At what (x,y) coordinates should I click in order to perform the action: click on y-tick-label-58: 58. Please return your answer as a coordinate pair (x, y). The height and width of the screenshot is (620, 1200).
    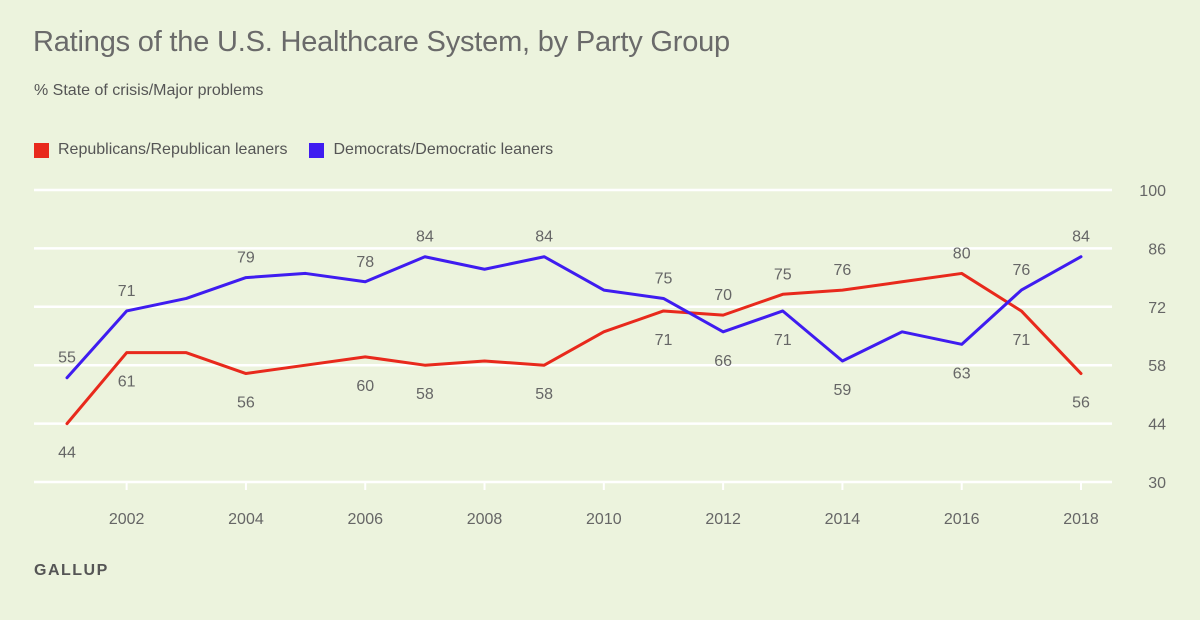
    Looking at the image, I should click on (1157, 366).